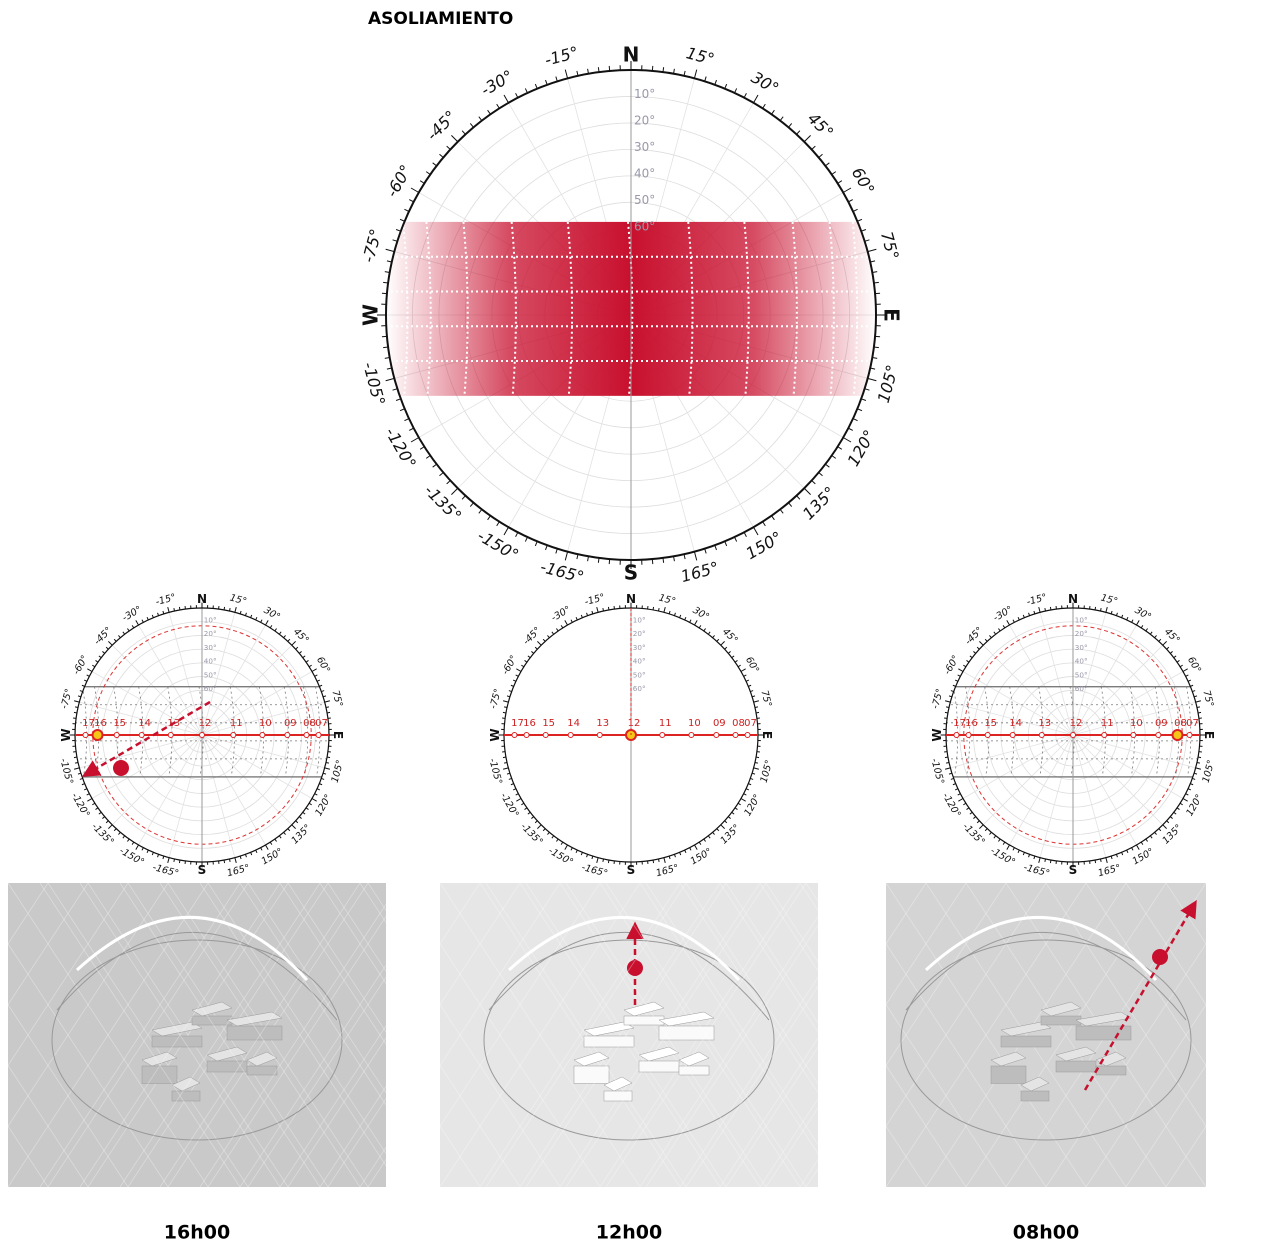 The width and height of the screenshot is (1261, 1250). I want to click on altitude-label: 60°, so click(210, 688).